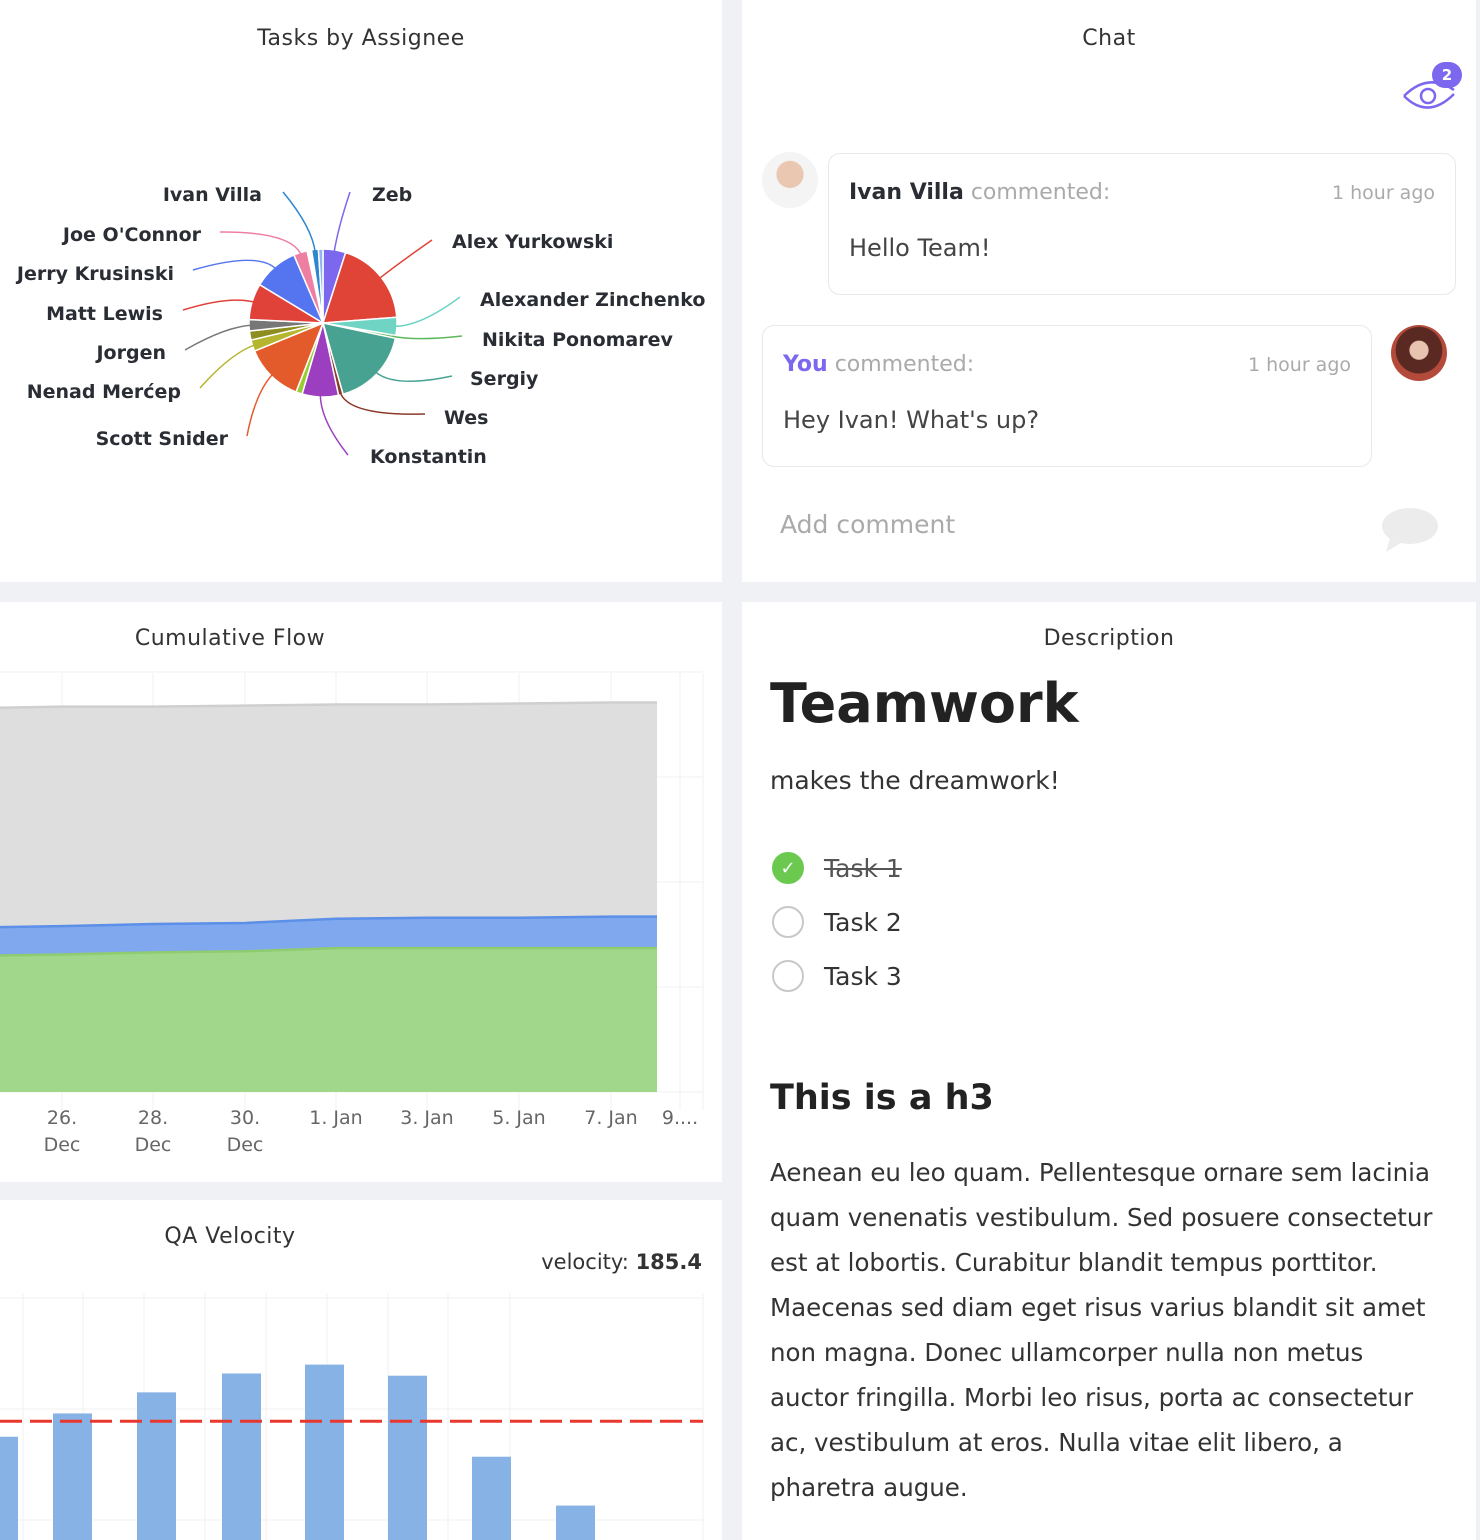 The width and height of the screenshot is (1480, 1540). Describe the element at coordinates (352, 1416) in the screenshot. I see `qa-velocity-chart` at that location.